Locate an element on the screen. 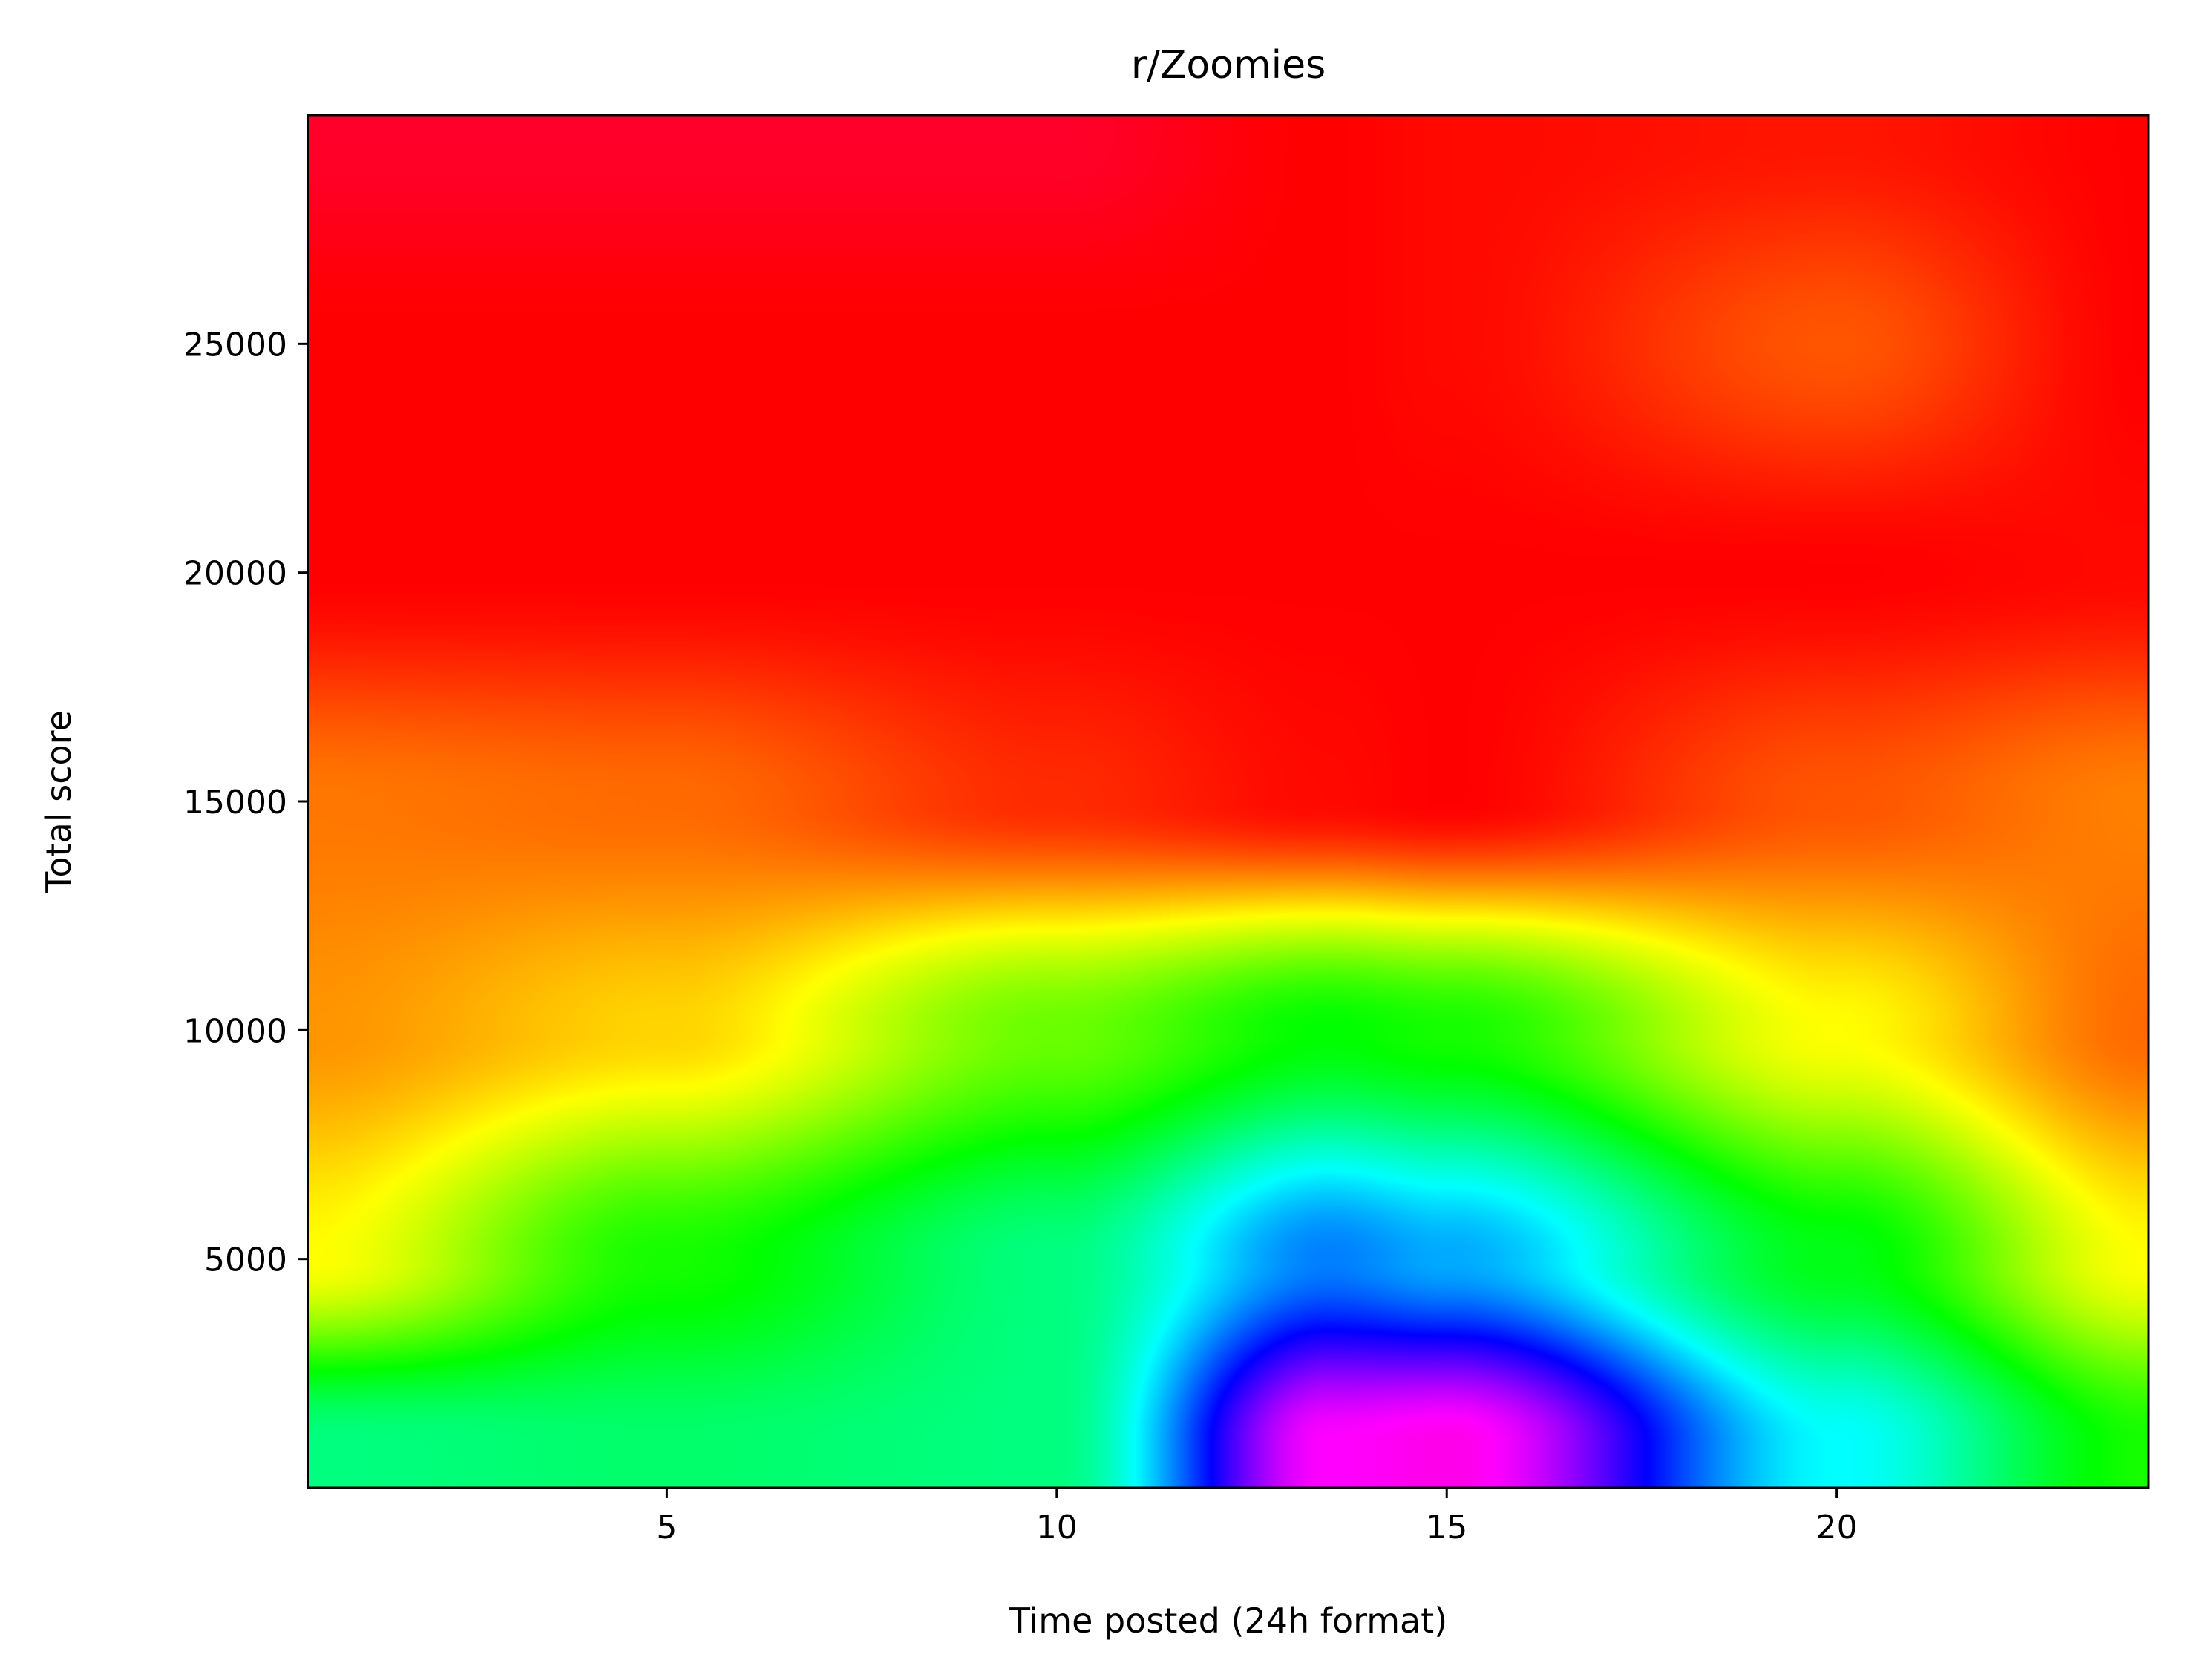  x-axis: 5 10 15 20 is located at coordinates (1257, 1517).